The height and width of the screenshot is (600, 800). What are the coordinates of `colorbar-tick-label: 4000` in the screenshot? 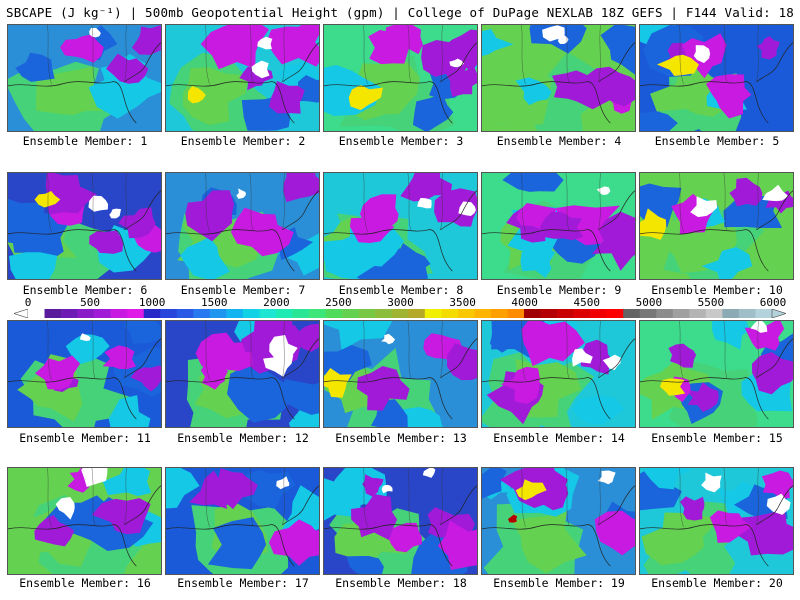 It's located at (524, 302).